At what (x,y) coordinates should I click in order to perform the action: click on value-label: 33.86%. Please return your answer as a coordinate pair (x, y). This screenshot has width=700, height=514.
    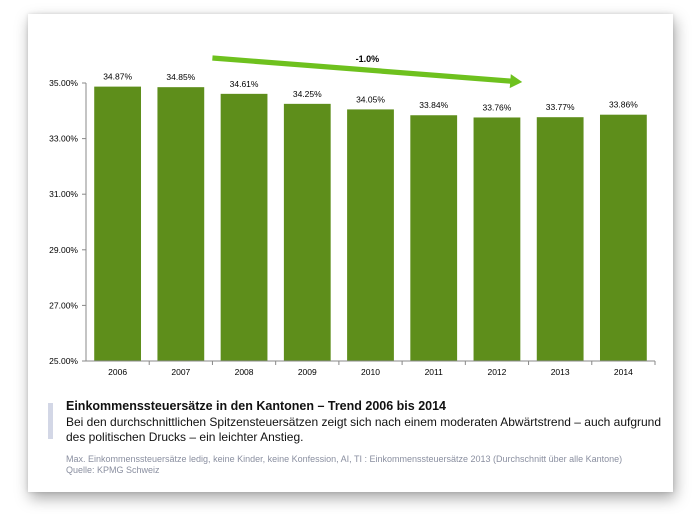
    Looking at the image, I should click on (623, 105).